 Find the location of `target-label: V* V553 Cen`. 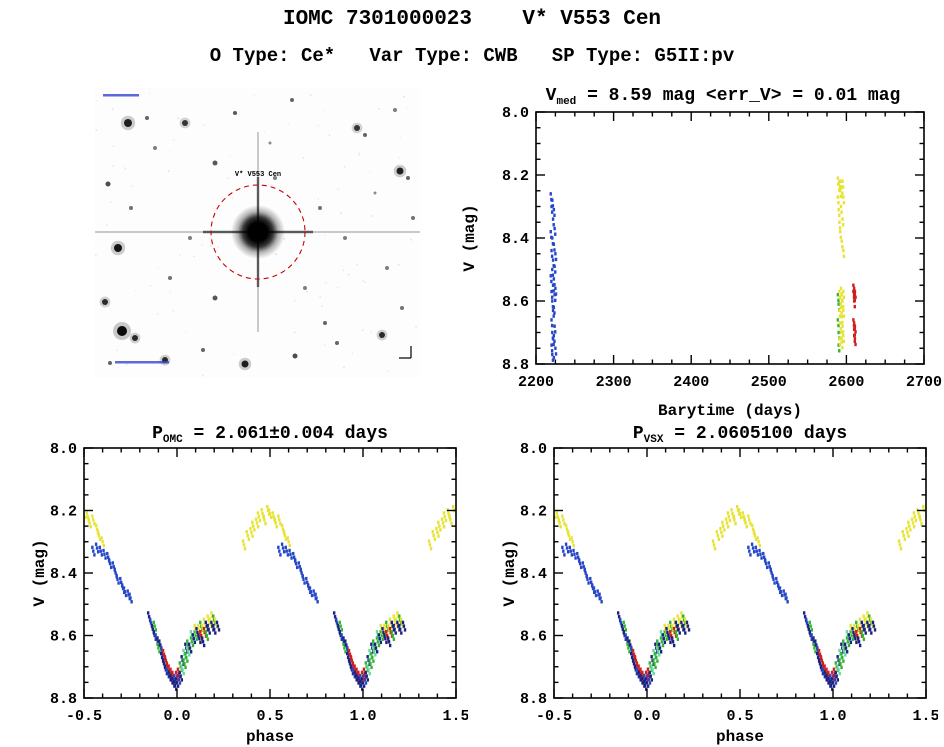

target-label: V* V553 Cen is located at coordinates (258, 175).